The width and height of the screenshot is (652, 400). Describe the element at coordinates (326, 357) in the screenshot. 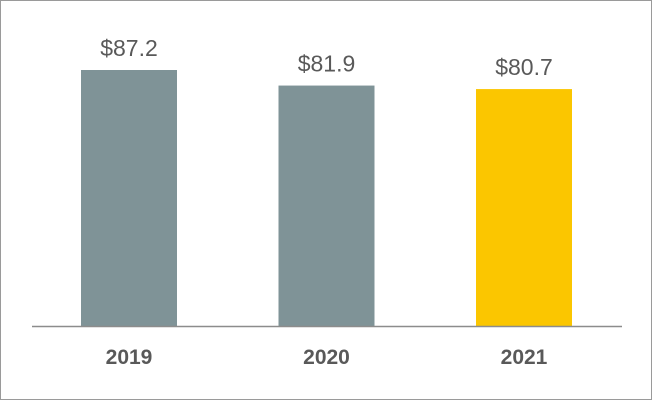

I see `x-tick-label-2020: 2020` at that location.